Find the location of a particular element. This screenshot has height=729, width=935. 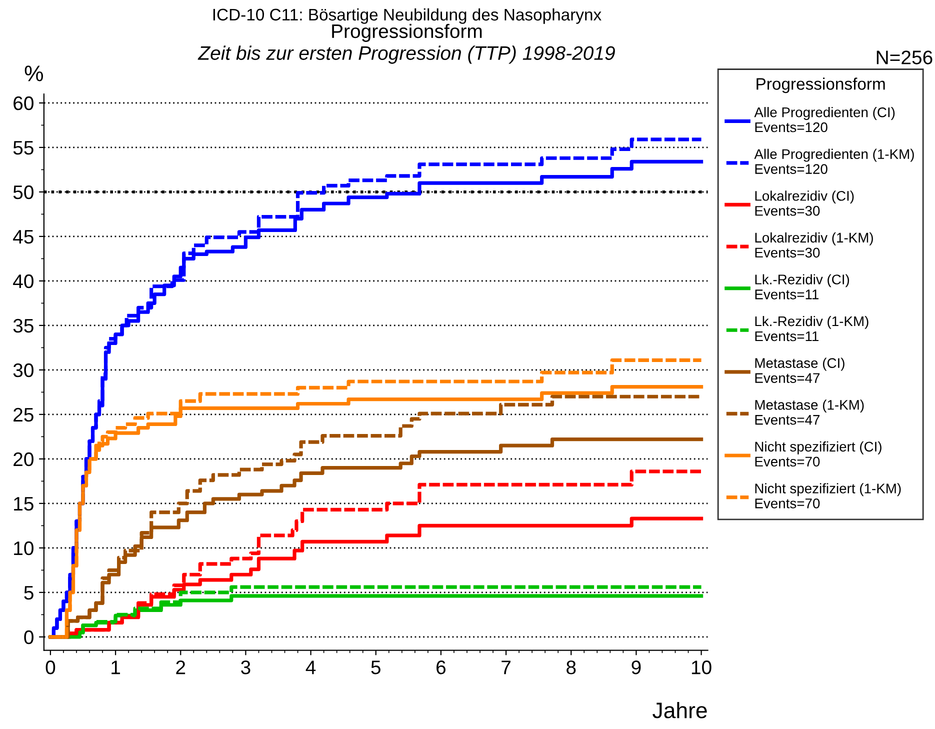

chart-subtitle: Zeit bis zur ersten Progression (TTP) 1998-2019 is located at coordinates (406, 55).